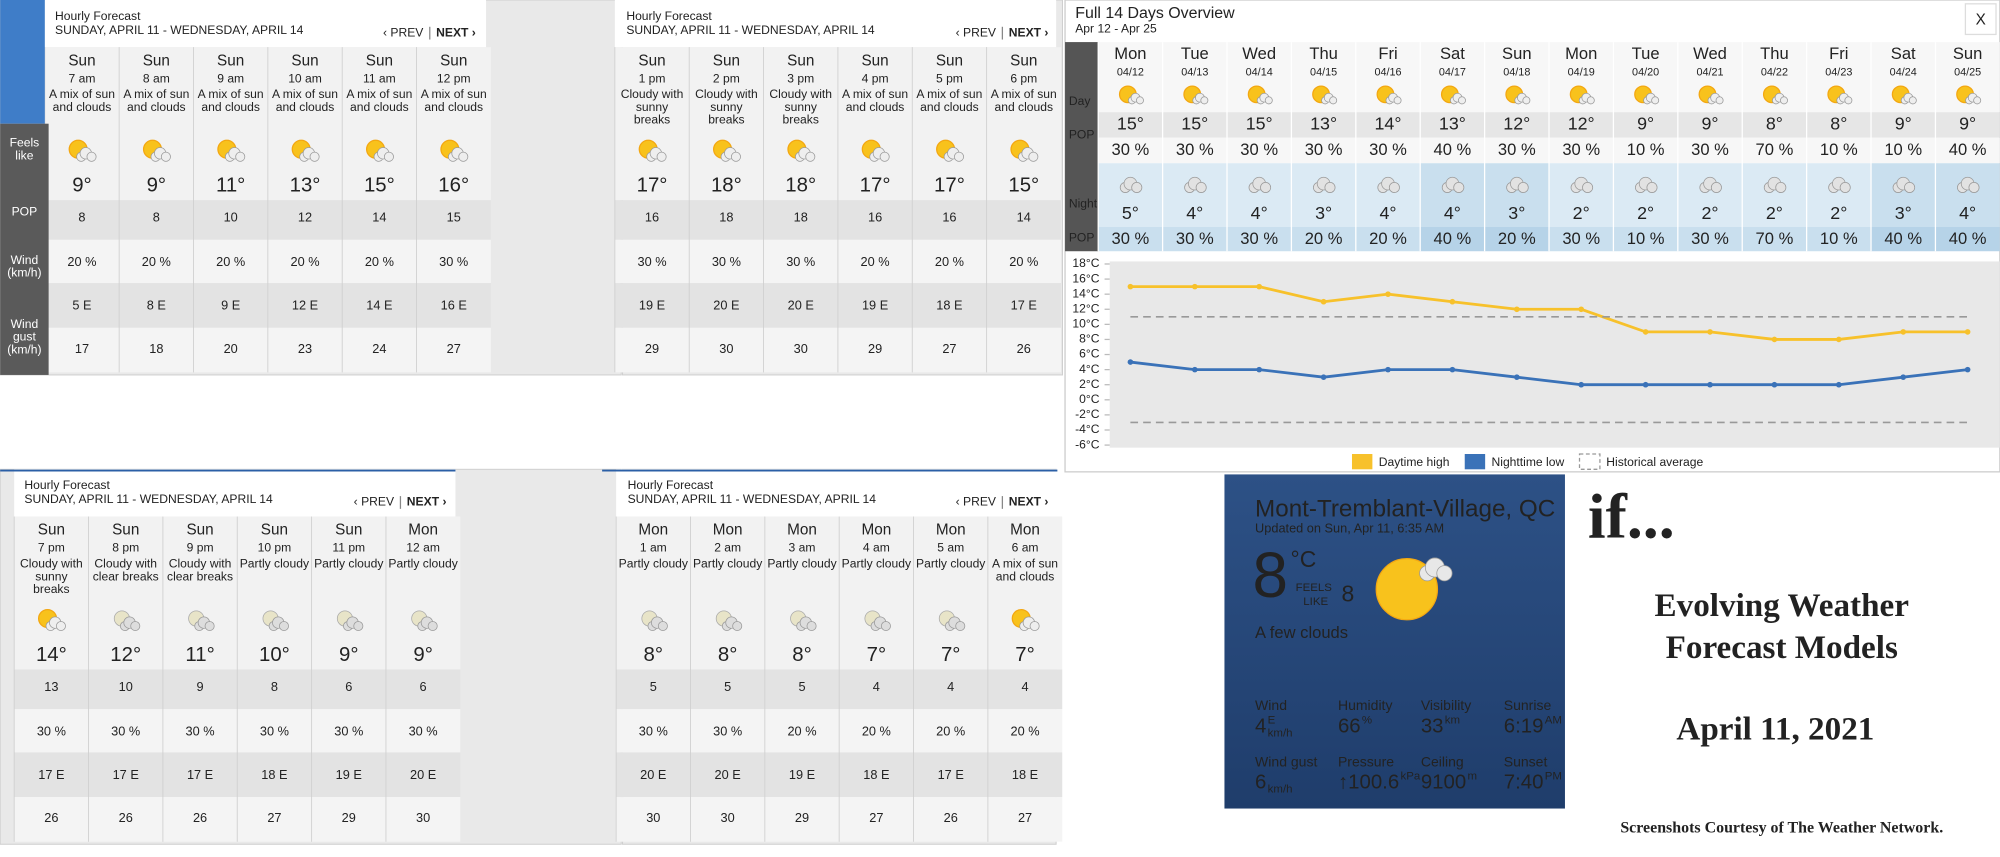 The width and height of the screenshot is (2000, 857). What do you see at coordinates (1301, 632) in the screenshot?
I see `current-condition: A few clouds` at bounding box center [1301, 632].